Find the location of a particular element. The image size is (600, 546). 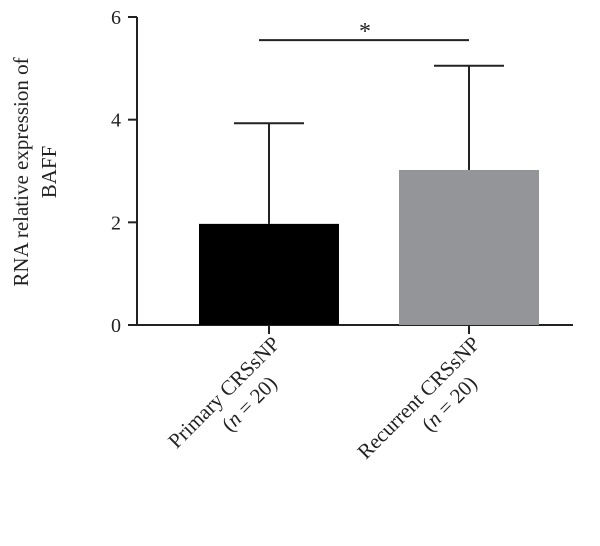

y-axis-label-line-1: RNA relative expression of is located at coordinates (21, 171).